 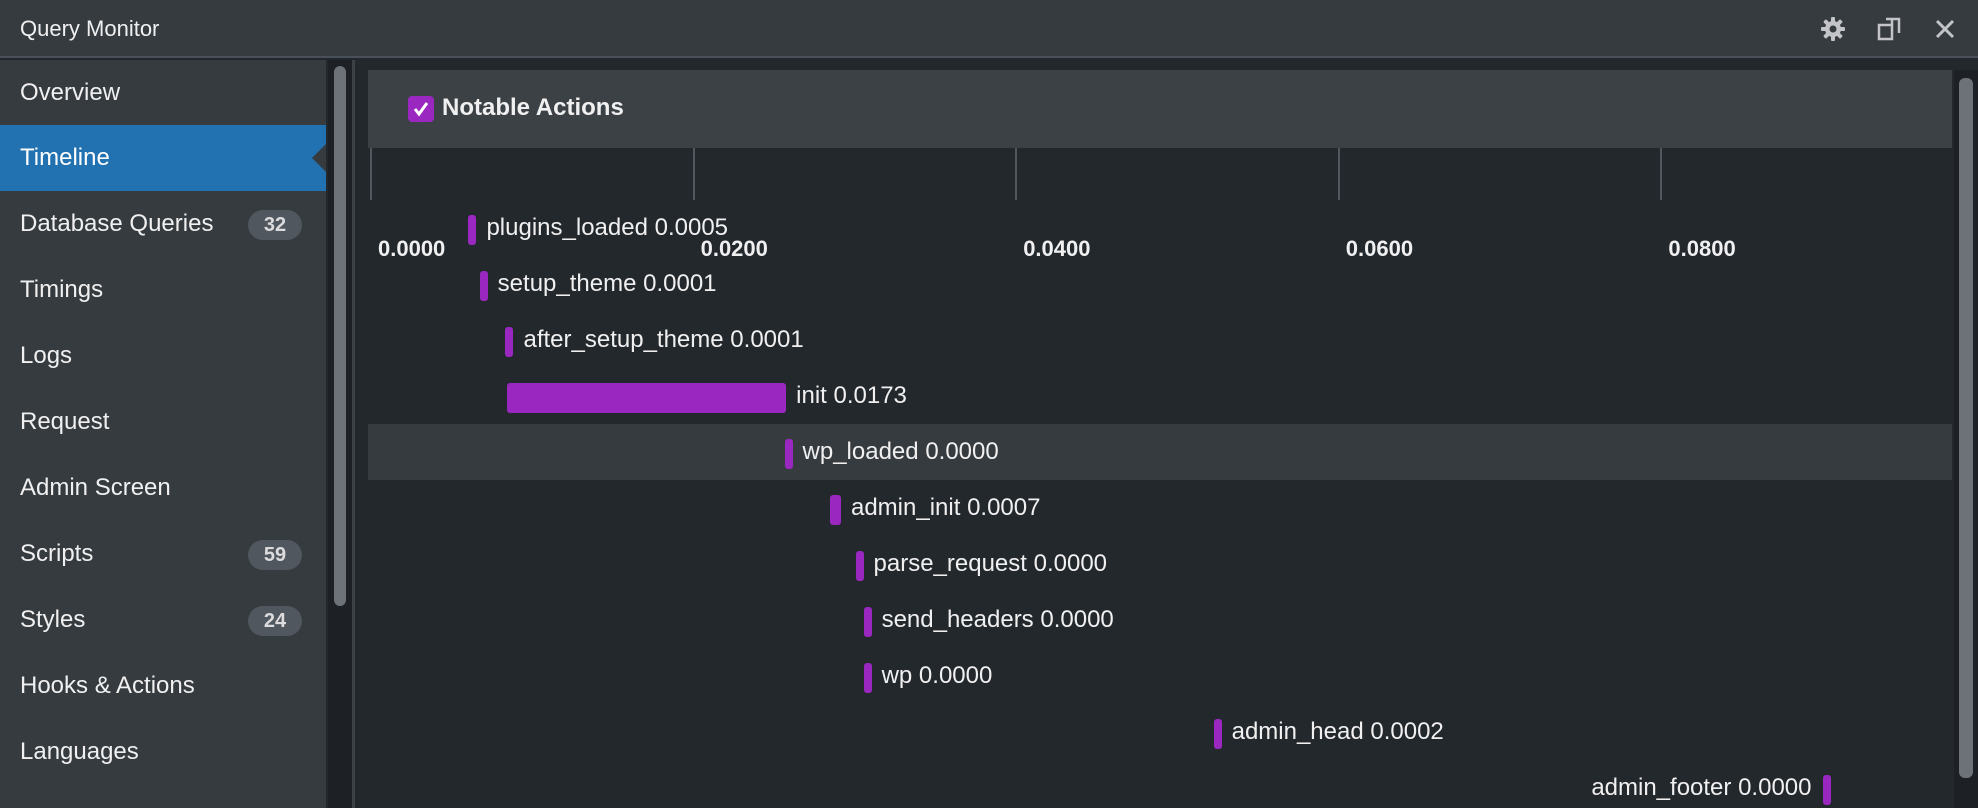 What do you see at coordinates (163, 290) in the screenshot?
I see `sidebar-item-timings: Timings` at bounding box center [163, 290].